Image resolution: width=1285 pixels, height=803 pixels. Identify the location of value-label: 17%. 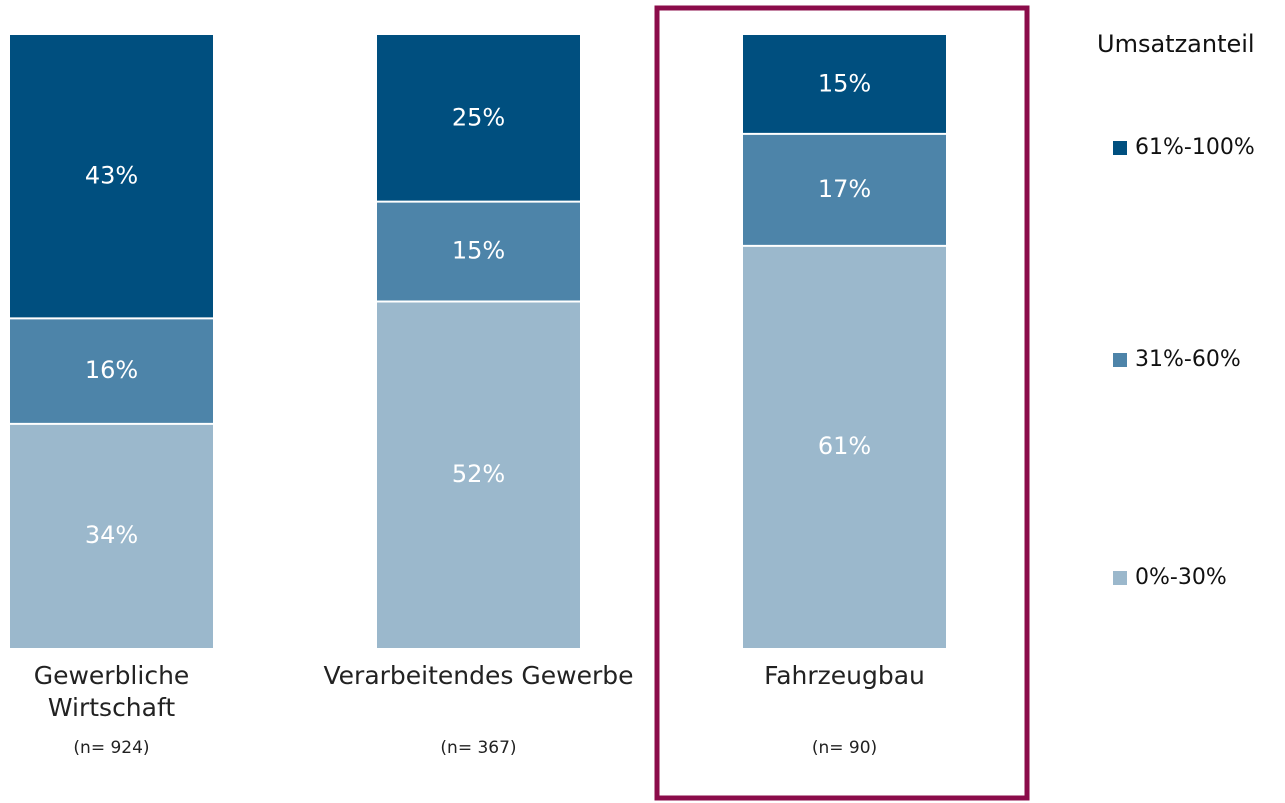
(844, 189).